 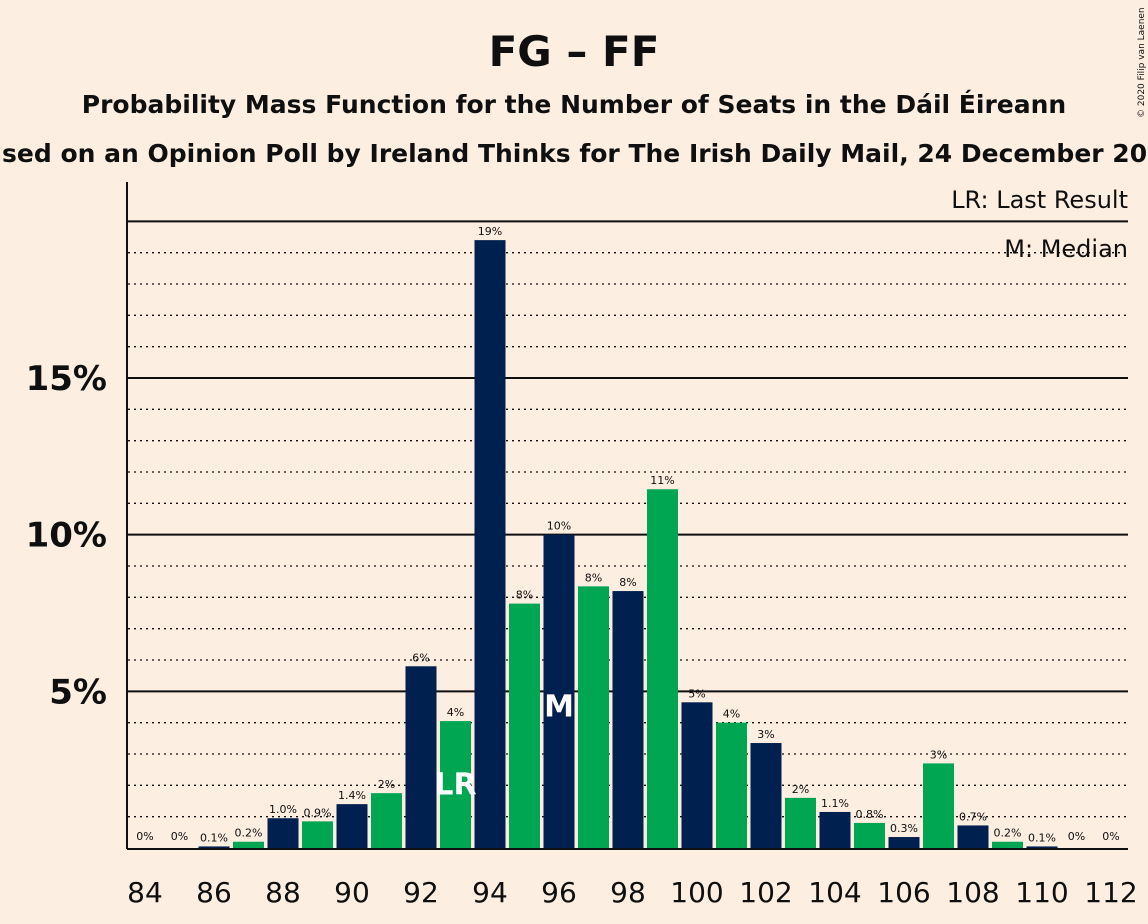 I want to click on x-tick-label: 112, so click(x=1110, y=892).